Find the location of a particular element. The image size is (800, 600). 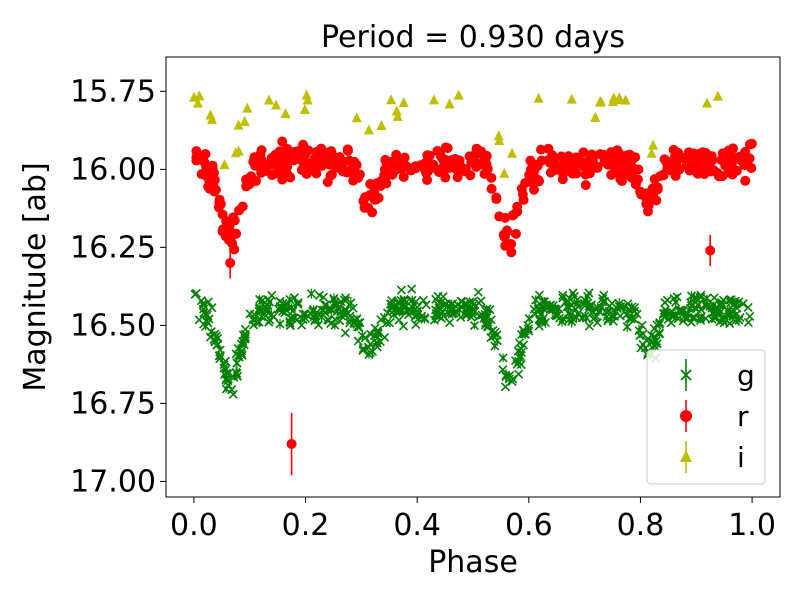

x-tick-label: 0.0 is located at coordinates (194, 525).